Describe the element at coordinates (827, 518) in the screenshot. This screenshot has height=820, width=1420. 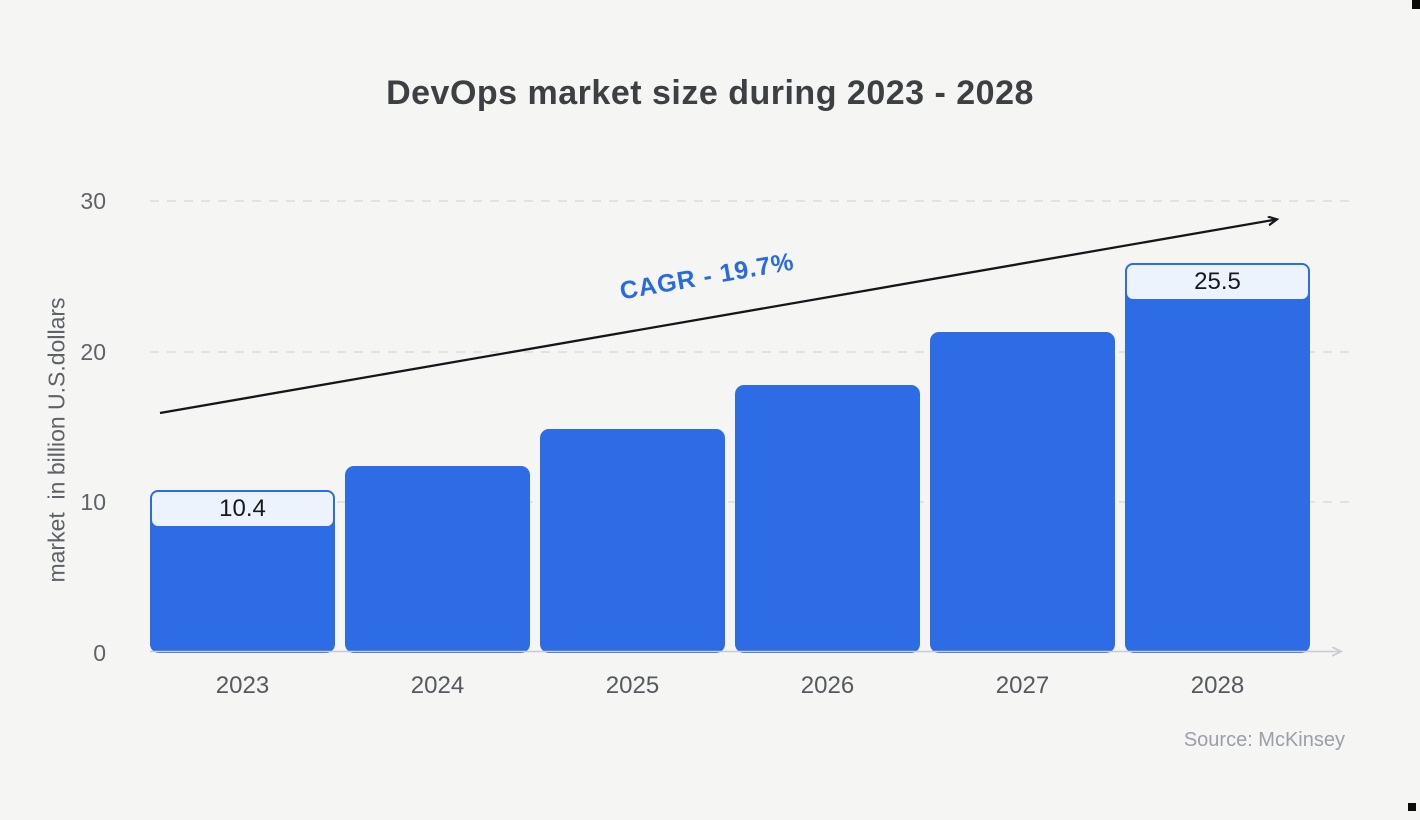
I see `bar-2026` at that location.